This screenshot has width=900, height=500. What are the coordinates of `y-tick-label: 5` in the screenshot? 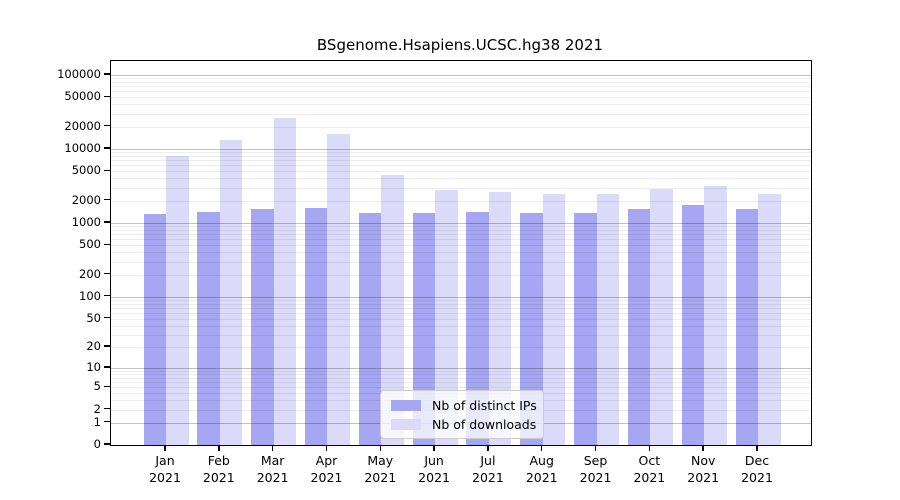 It's located at (97, 386).